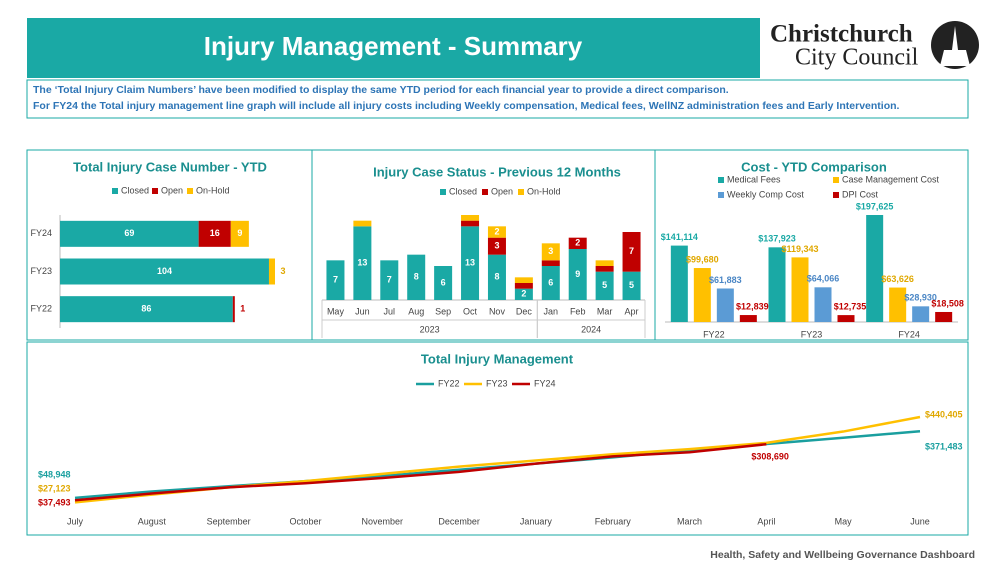 This screenshot has height=565, width=1003. What do you see at coordinates (632, 311) in the screenshot?
I see `x-tick-label: Apr` at bounding box center [632, 311].